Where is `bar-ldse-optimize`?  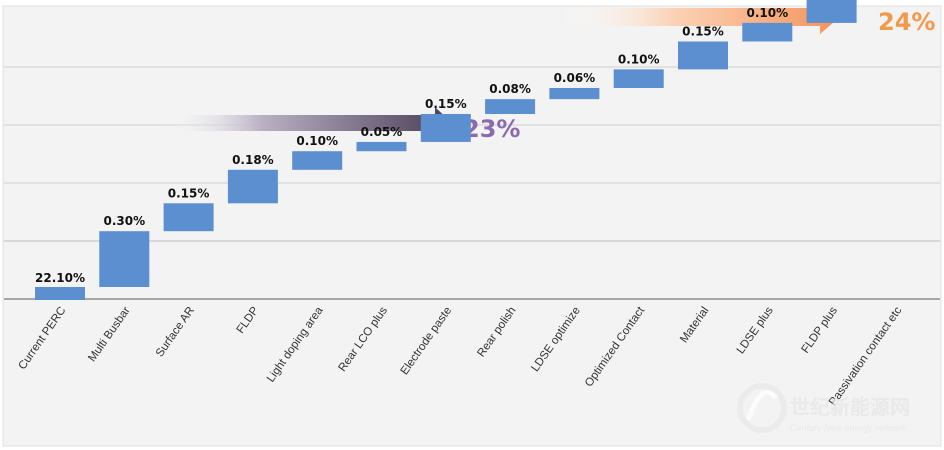
bar-ldse-optimize is located at coordinates (574, 93).